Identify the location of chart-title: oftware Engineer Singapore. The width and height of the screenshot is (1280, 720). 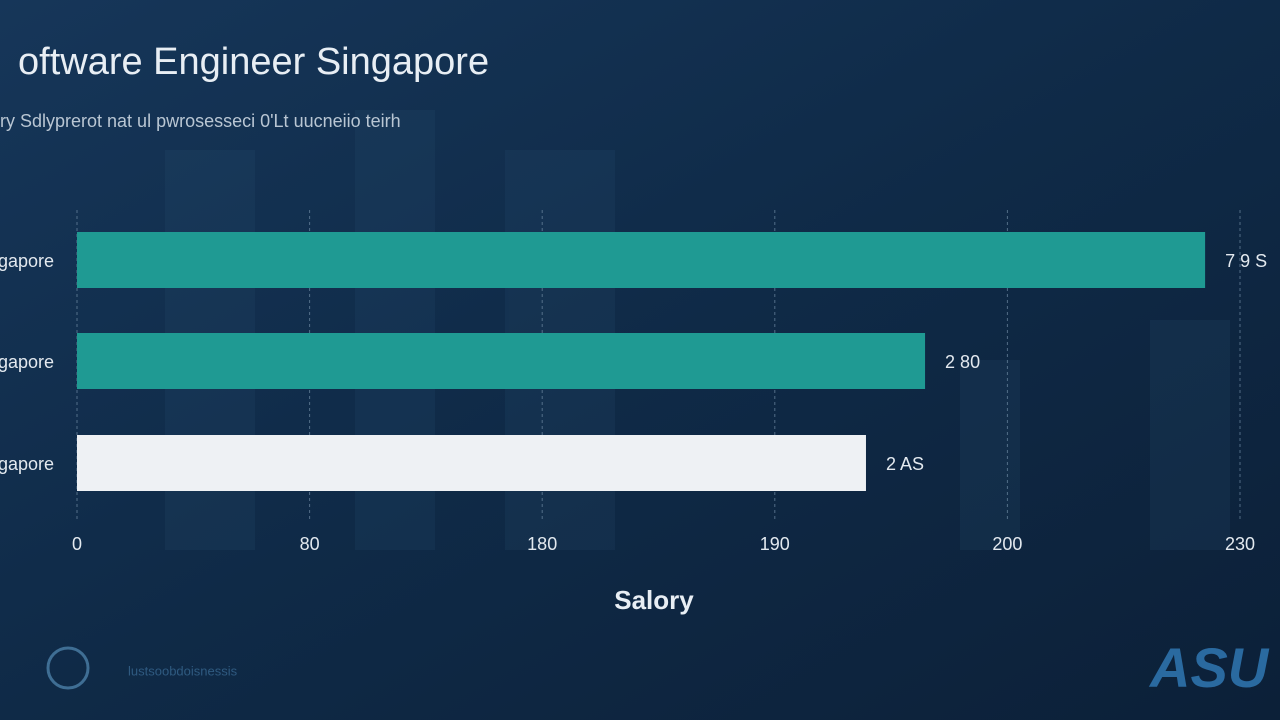
(253, 62).